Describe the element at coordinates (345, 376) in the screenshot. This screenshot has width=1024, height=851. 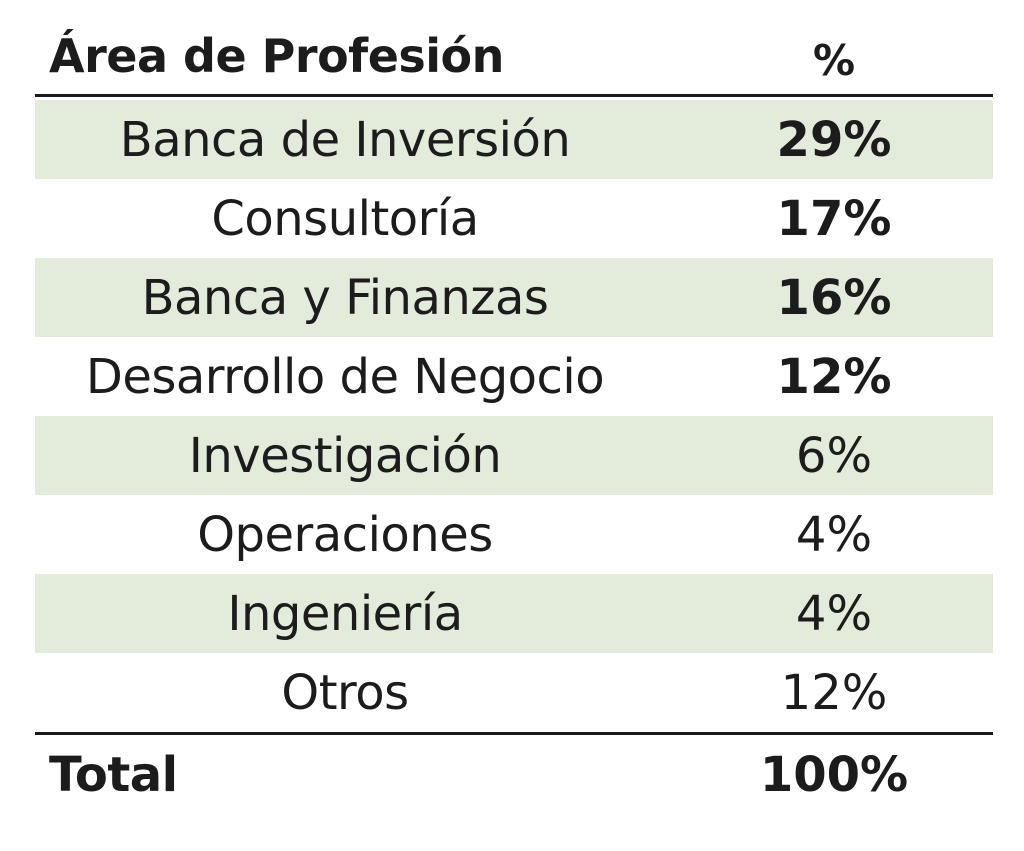
I see `area-cell: Desarrollo de Negocio` at that location.